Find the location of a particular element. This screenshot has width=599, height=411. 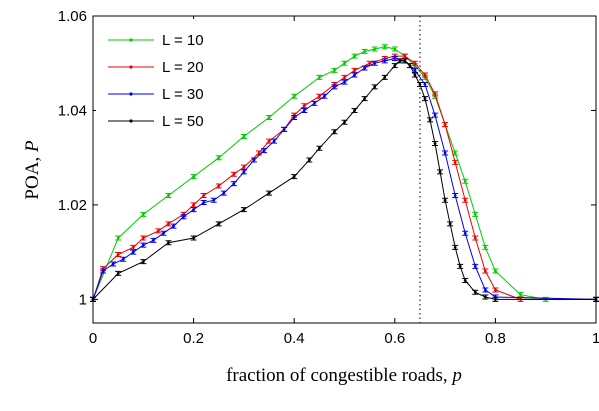

y-tick-label: 1.04 is located at coordinates (72, 110).